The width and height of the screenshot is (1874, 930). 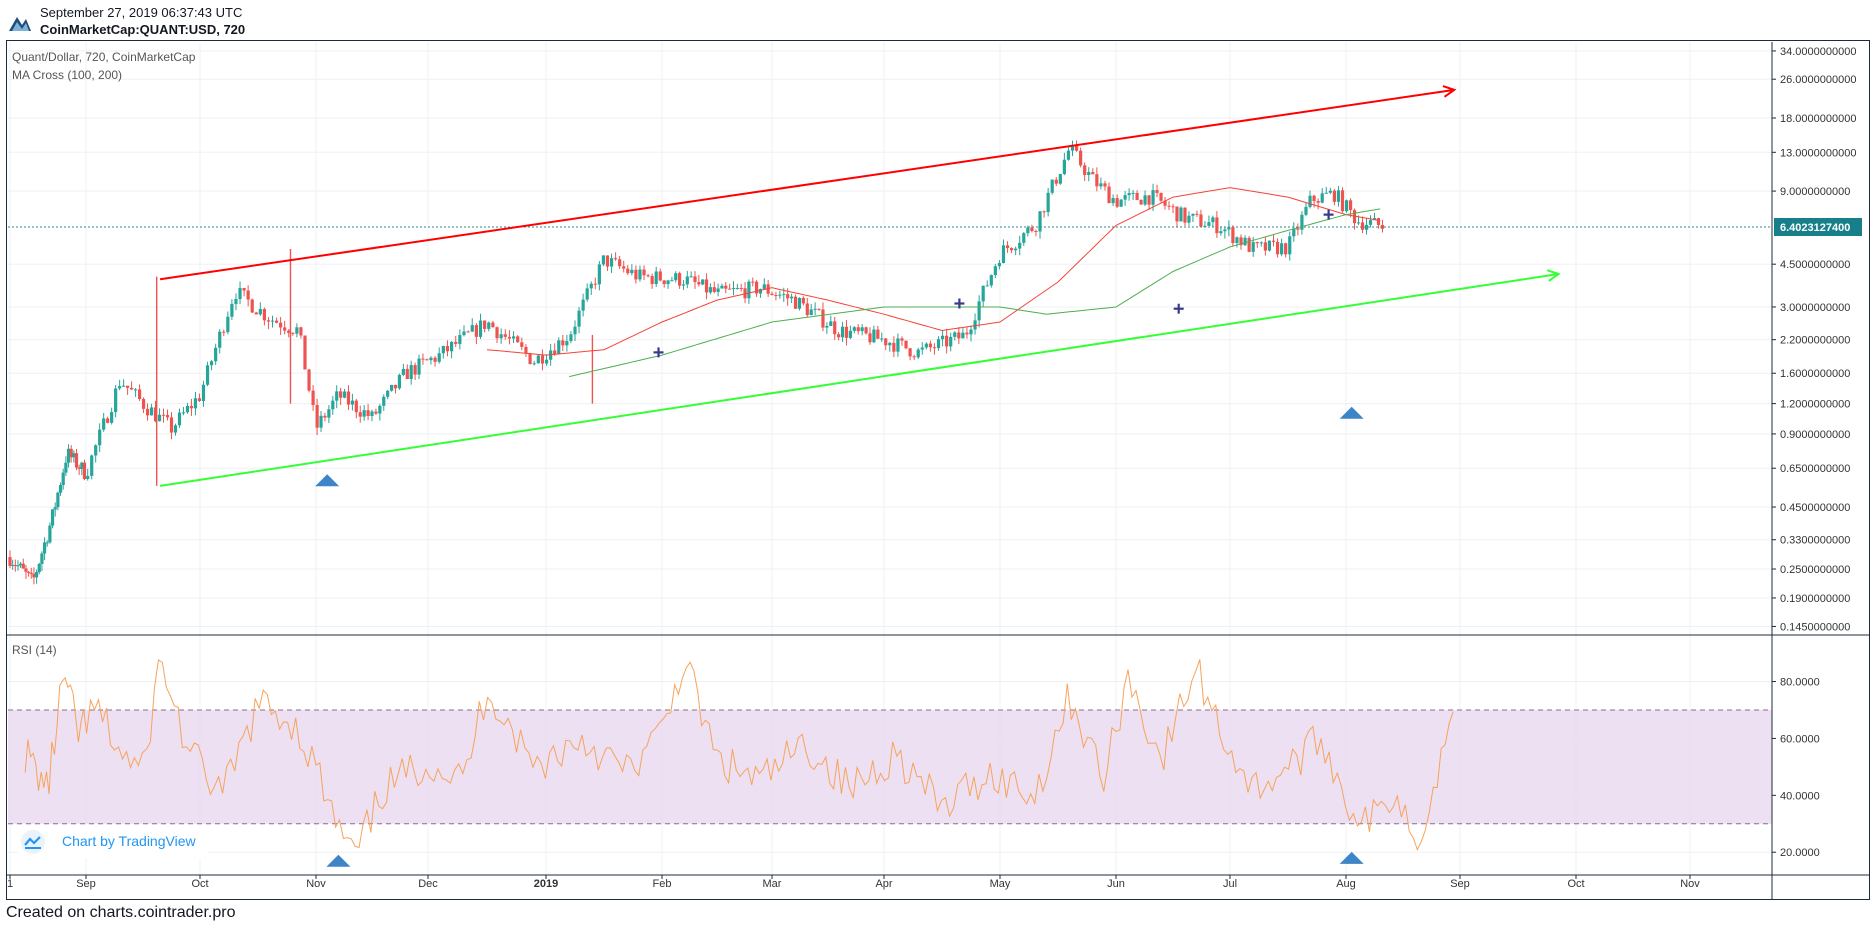 What do you see at coordinates (1818, 52) in the screenshot?
I see `y-tick-label: 34.0000000000` at bounding box center [1818, 52].